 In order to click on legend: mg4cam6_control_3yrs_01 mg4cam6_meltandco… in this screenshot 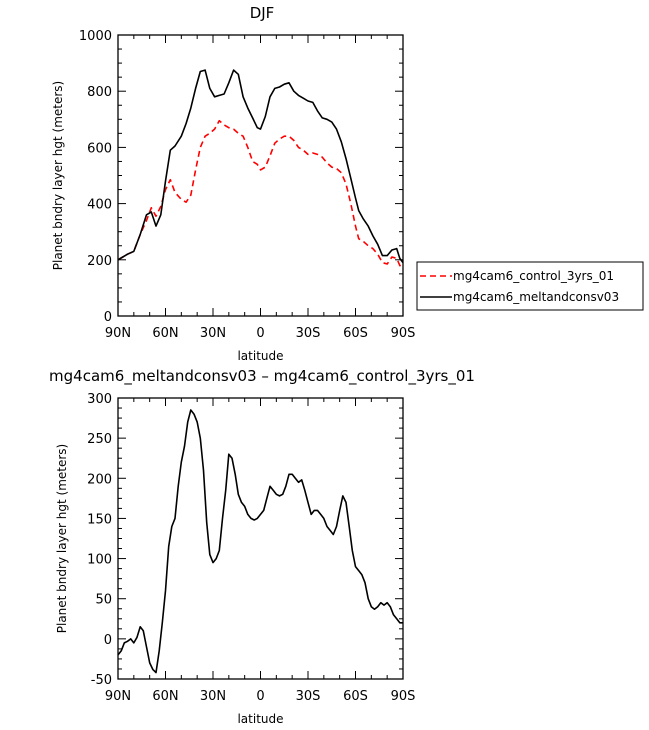, I will do `click(530, 286)`.